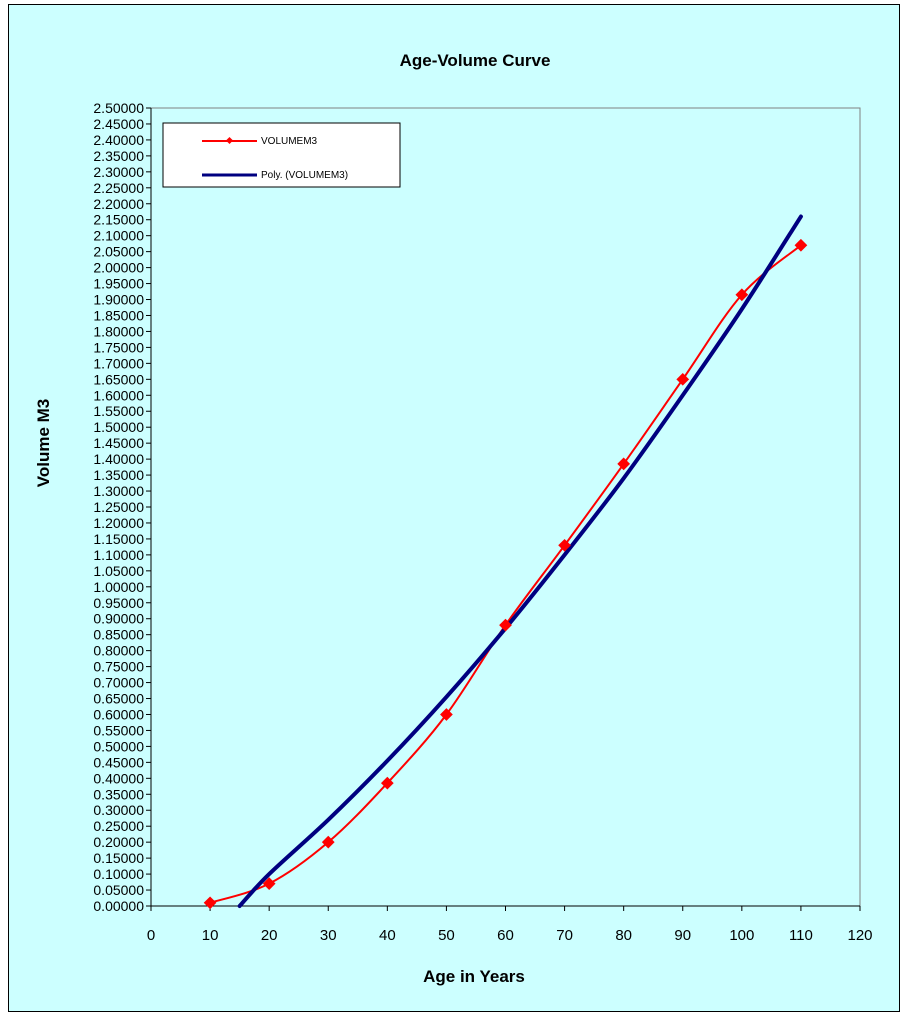  Describe the element at coordinates (741, 935) in the screenshot. I see `x-tick-label: 100` at that location.